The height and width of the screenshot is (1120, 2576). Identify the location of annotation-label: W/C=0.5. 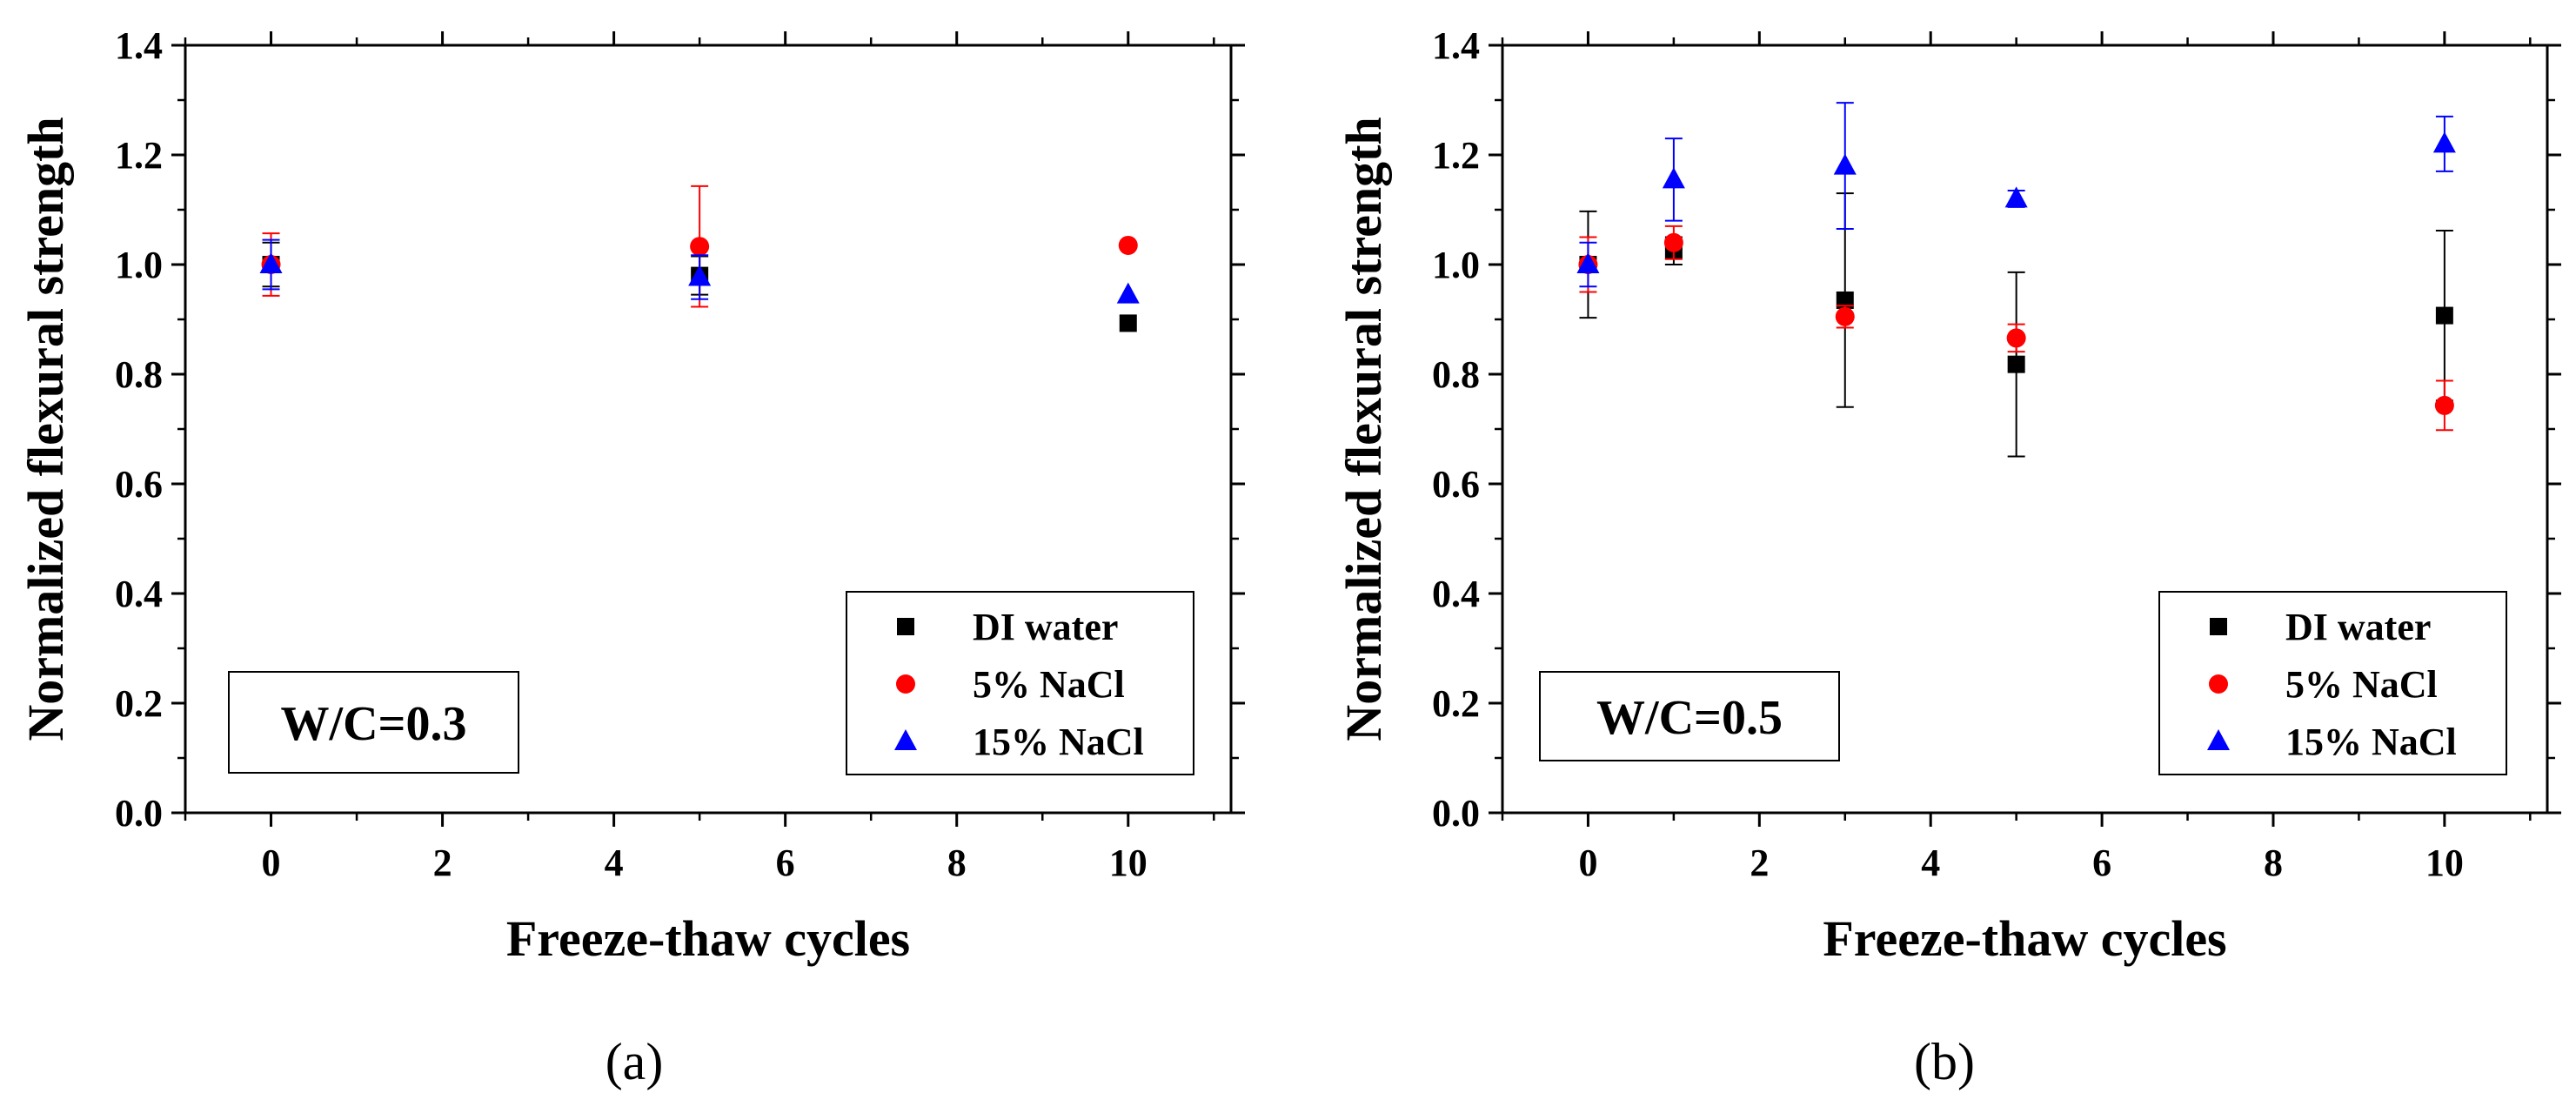
(1689, 718).